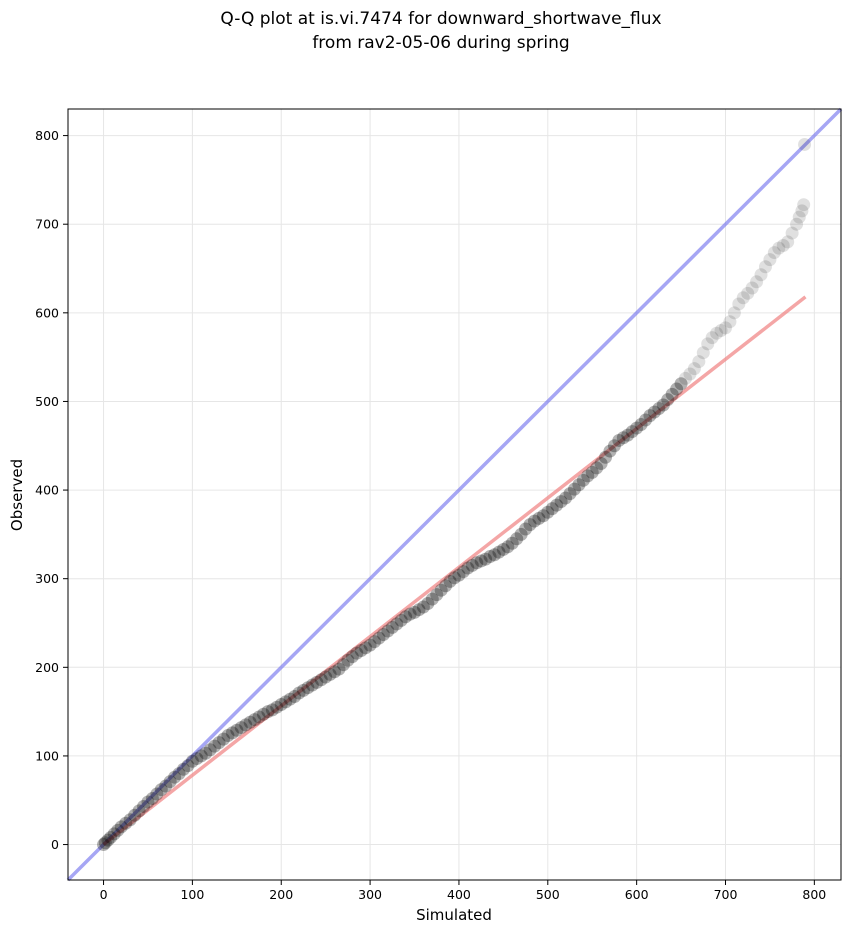  Describe the element at coordinates (459, 894) in the screenshot. I see `x-tick-label: 400` at that location.